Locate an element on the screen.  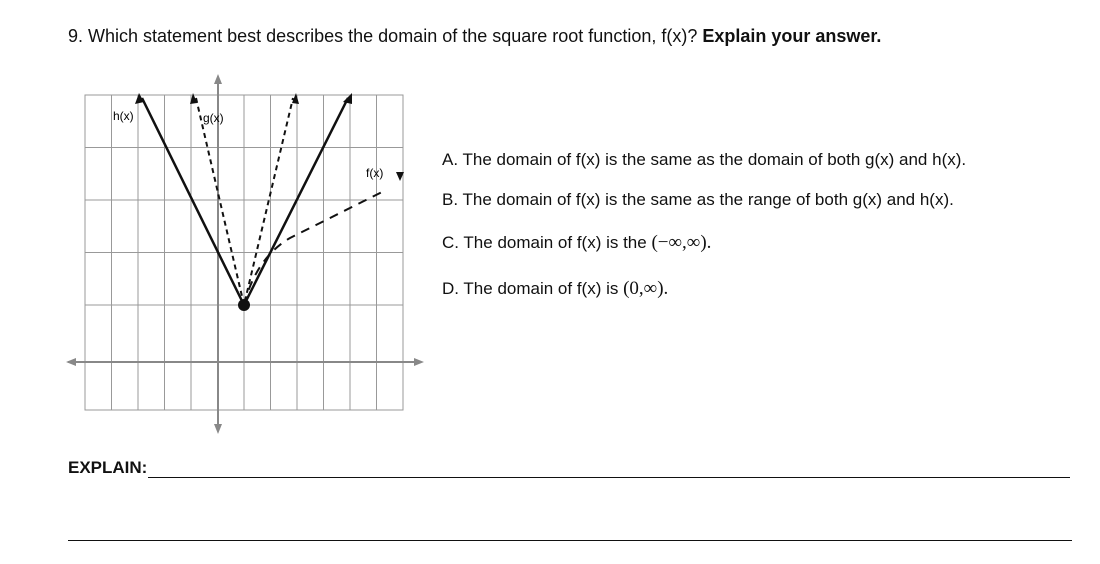
graph-label: f(x) is located at coordinates (374, 173).